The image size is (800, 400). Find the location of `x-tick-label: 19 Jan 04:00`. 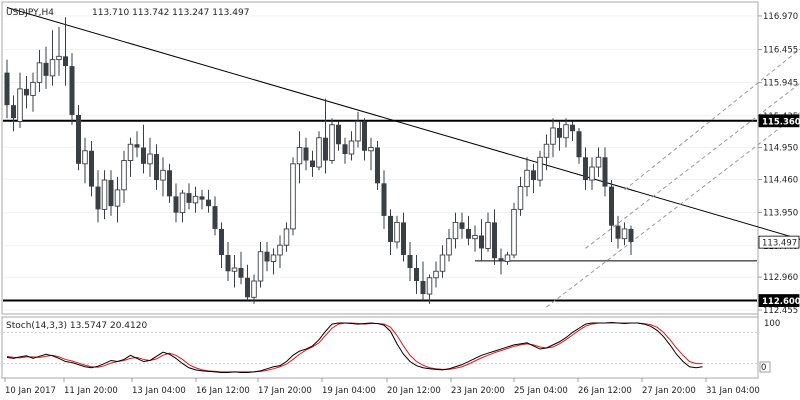

x-tick-label: 19 Jan 04:00 is located at coordinates (349, 391).